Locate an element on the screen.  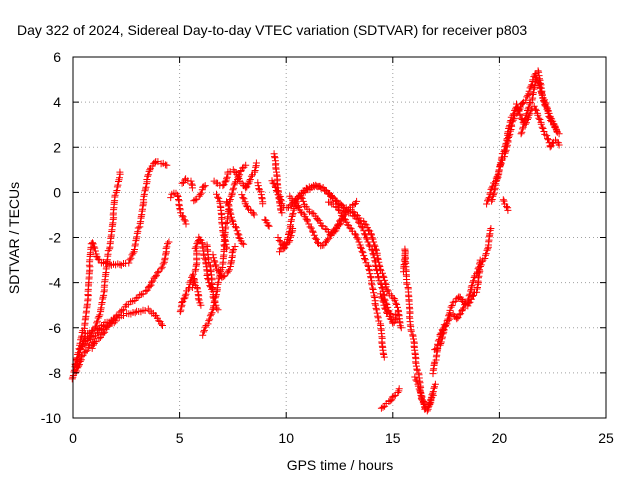
x-tick-label: 0 is located at coordinates (73, 438).